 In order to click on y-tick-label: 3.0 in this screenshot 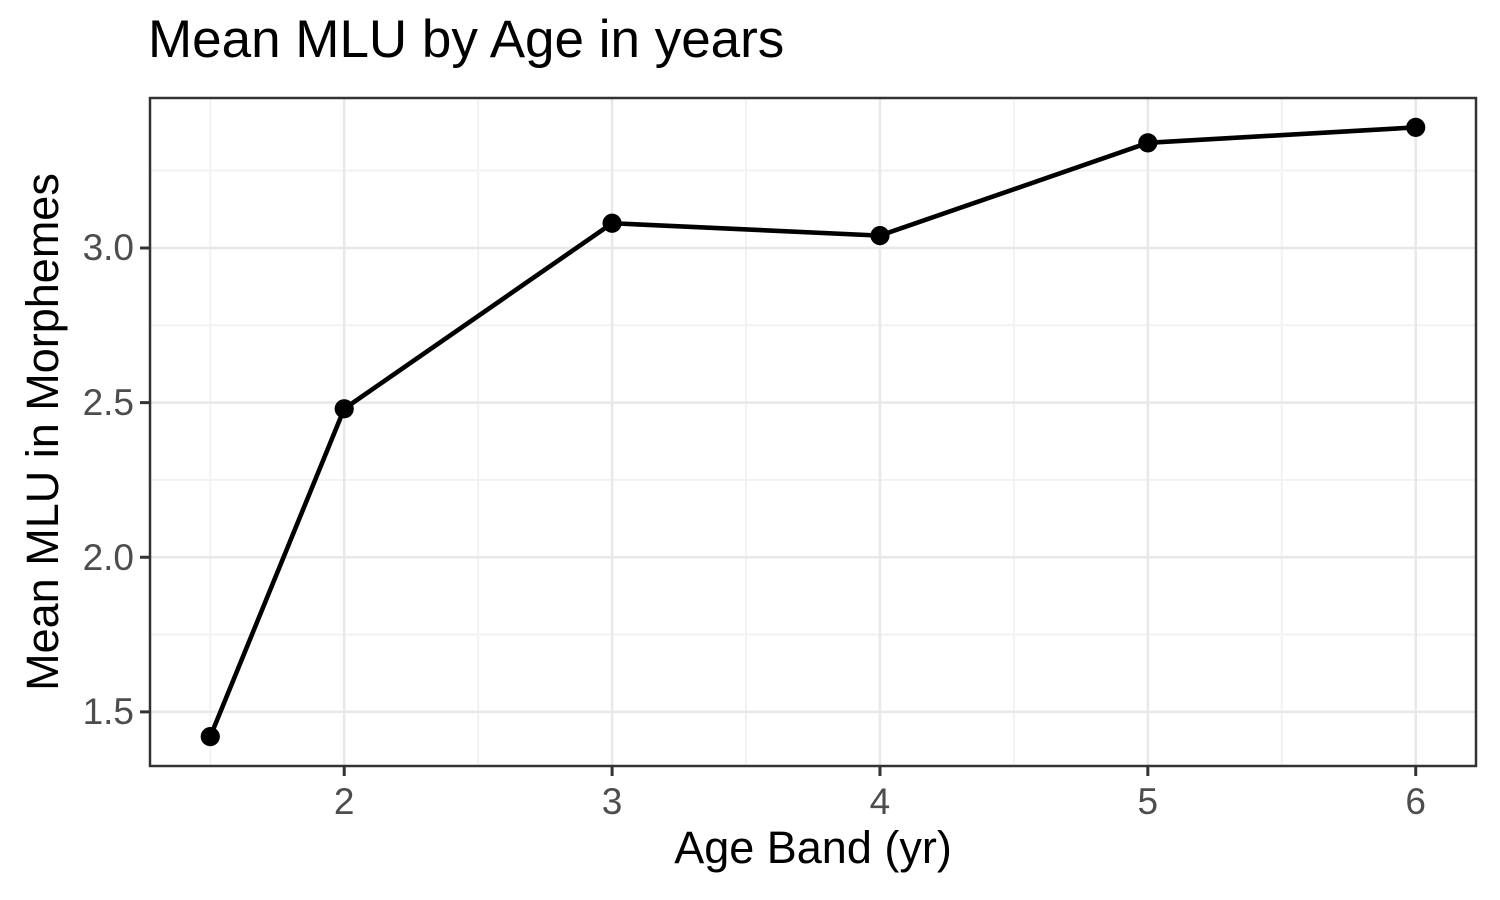, I will do `click(108, 248)`.